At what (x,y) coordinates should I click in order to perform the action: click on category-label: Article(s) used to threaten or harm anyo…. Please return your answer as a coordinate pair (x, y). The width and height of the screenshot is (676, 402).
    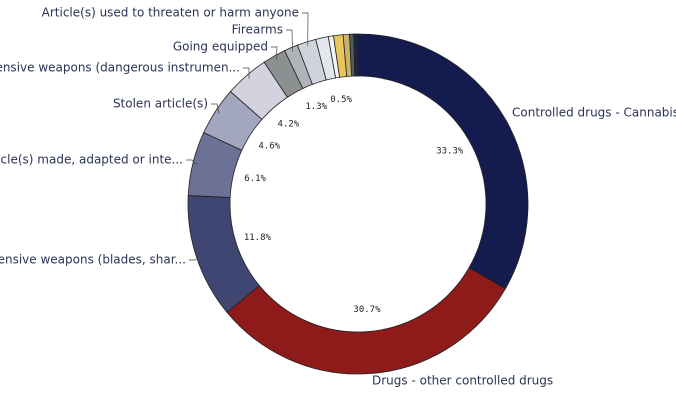
    Looking at the image, I should click on (170, 13).